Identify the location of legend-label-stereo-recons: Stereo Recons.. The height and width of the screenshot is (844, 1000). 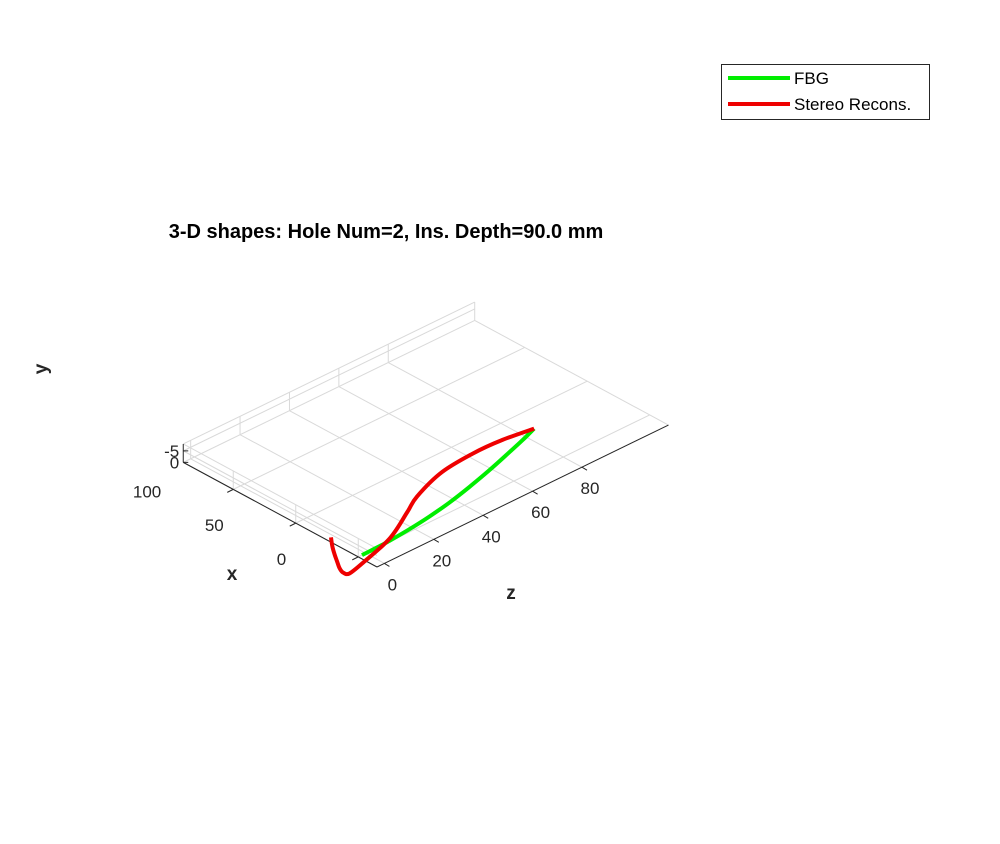
(852, 104).